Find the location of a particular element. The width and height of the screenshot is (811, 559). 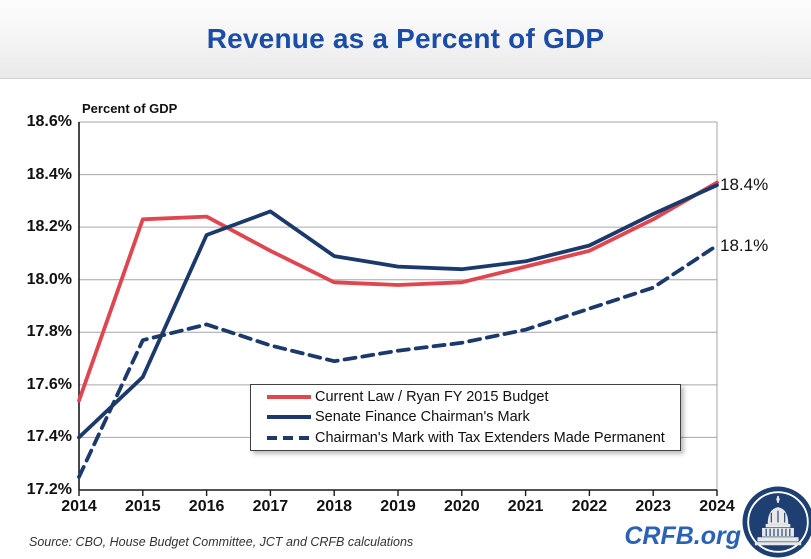

x-axis-label: 2023 is located at coordinates (653, 506).